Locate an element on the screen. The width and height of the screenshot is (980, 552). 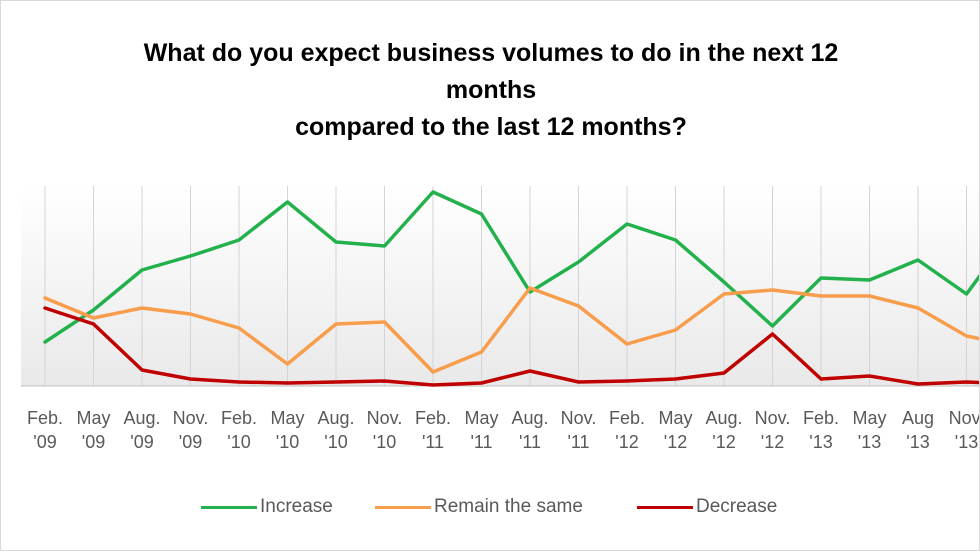
legend-label-decrease: Decrease is located at coordinates (737, 506).